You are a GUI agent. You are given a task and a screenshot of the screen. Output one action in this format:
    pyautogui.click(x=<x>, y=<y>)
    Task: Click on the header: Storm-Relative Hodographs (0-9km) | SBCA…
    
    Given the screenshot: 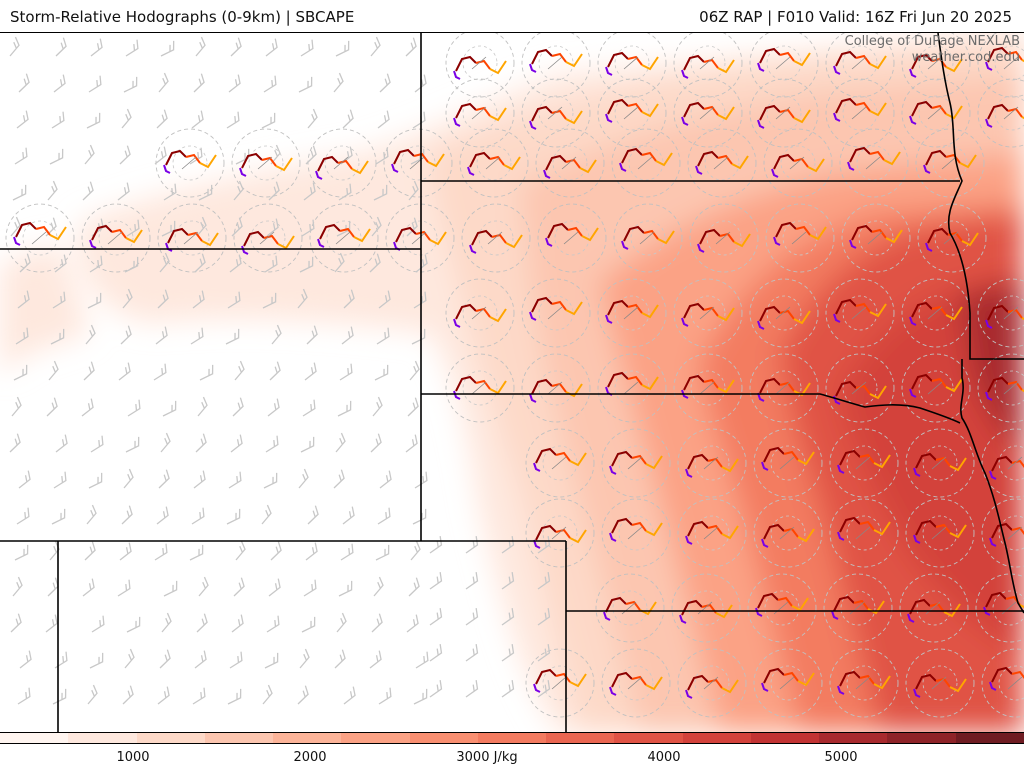 What is the action you would take?
    pyautogui.click(x=512, y=16)
    